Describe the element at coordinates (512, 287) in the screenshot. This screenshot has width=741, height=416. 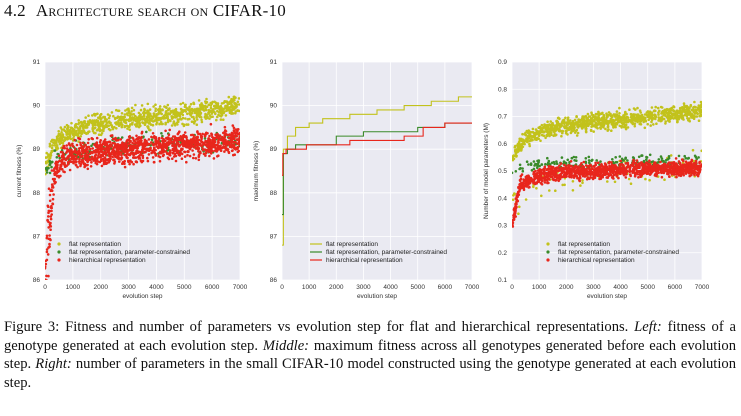
I see `x-tick-label: 0` at that location.